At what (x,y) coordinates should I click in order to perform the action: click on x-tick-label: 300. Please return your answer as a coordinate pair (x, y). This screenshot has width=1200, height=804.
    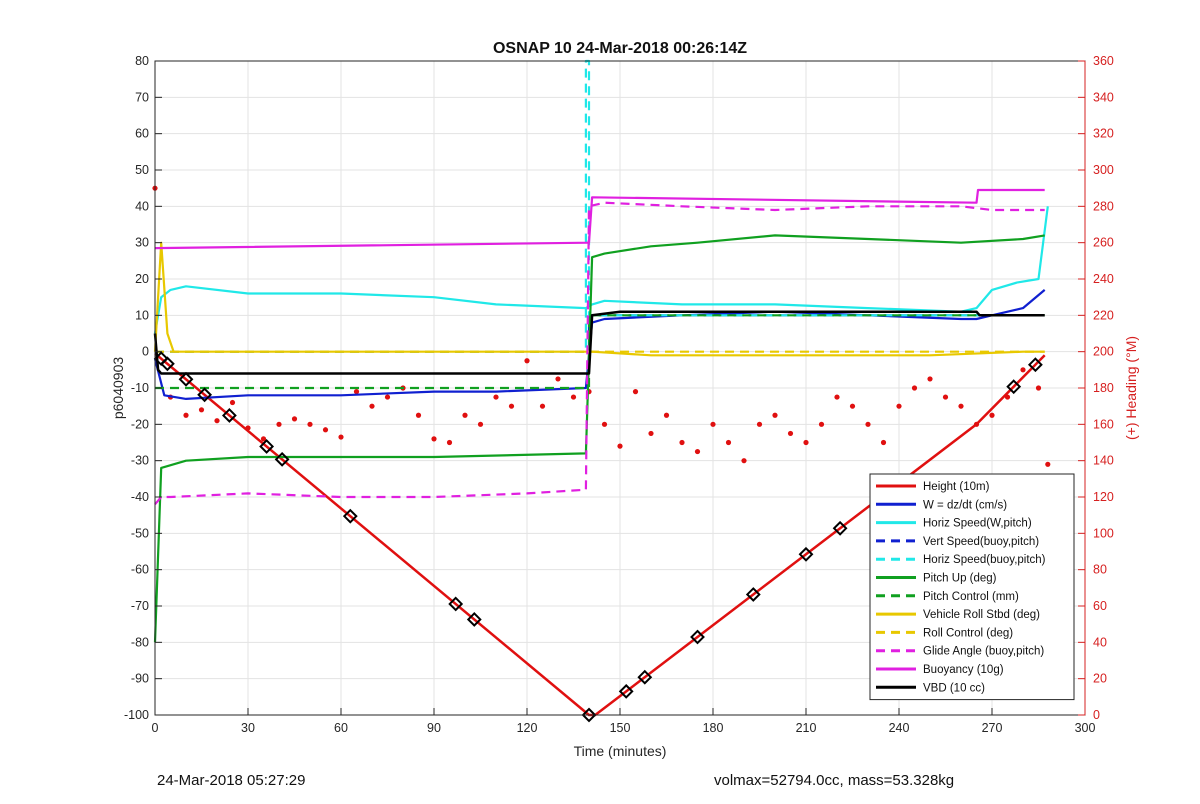
    Looking at the image, I should click on (1085, 728).